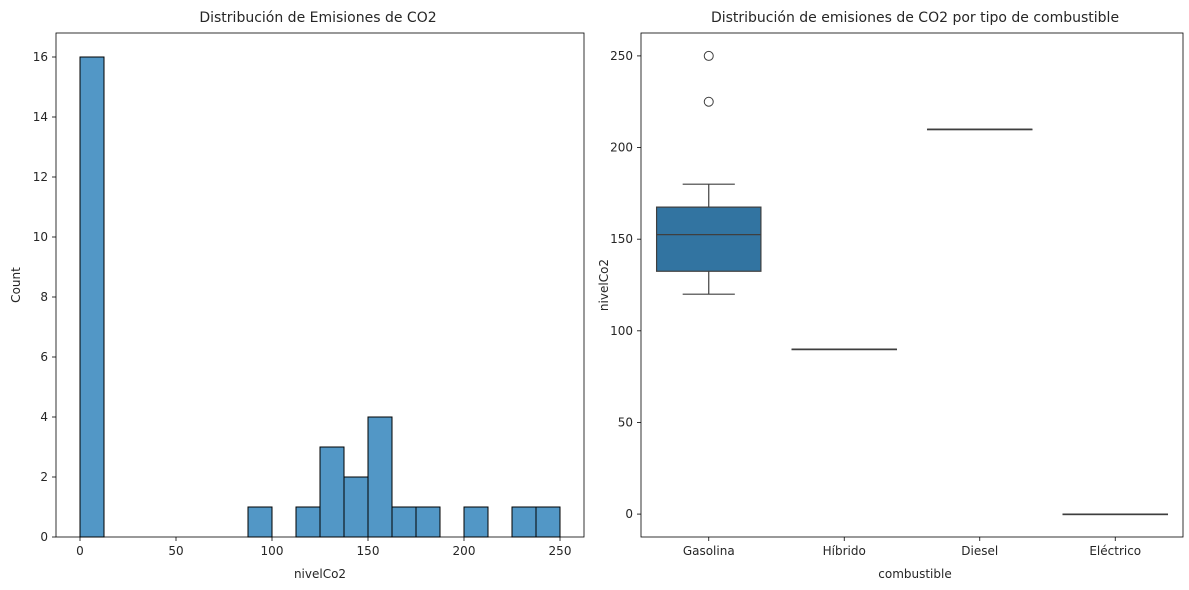 This screenshot has width=1189, height=590. I want to click on boxplot-x-ticks: Gasolina Híbrido Diesel Eléctrico, so click(912, 547).